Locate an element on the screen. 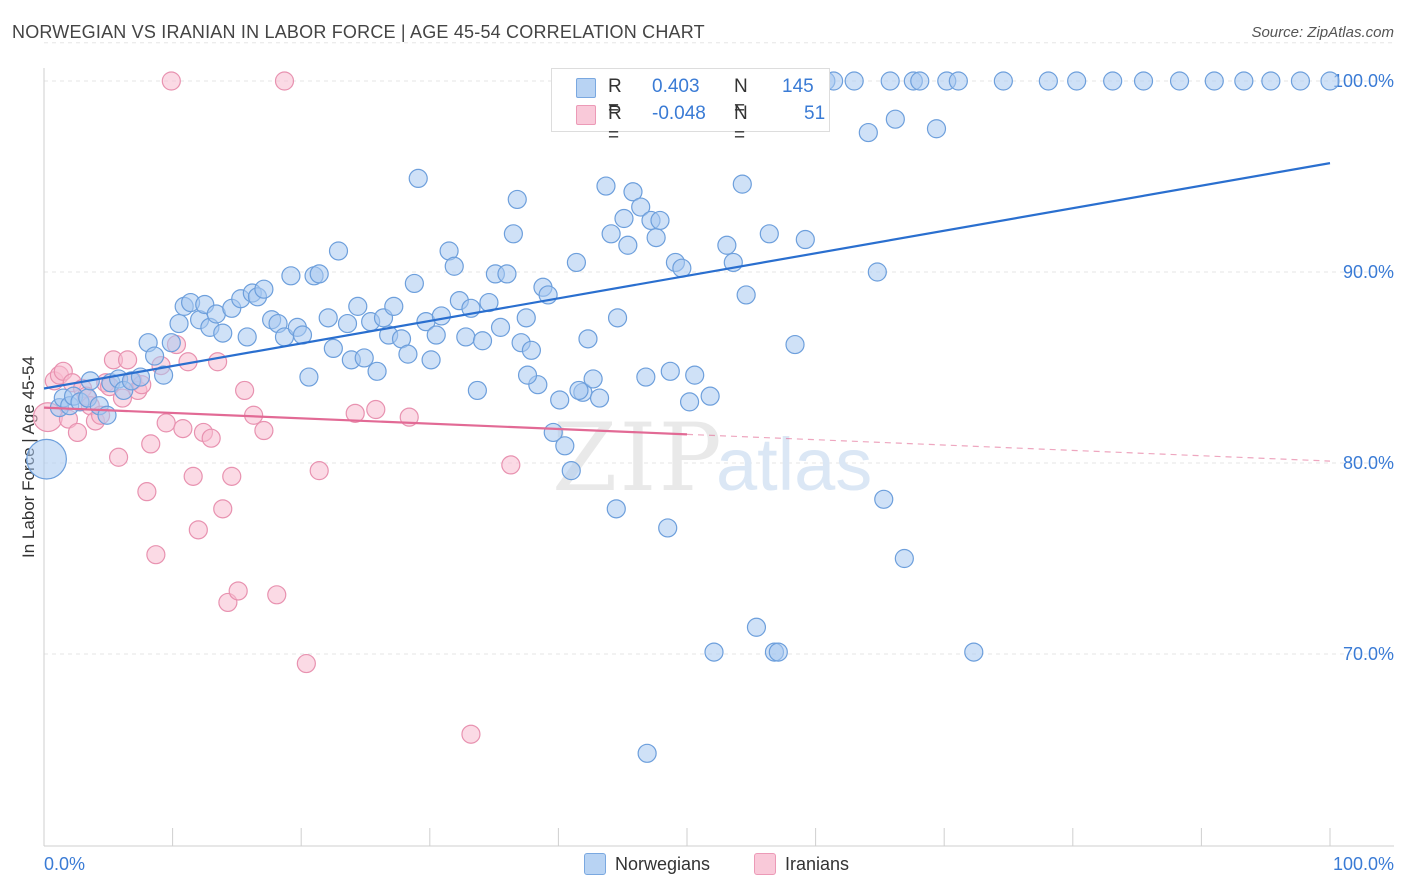  bottom-legend-swatch-iranians is located at coordinates (765, 864).